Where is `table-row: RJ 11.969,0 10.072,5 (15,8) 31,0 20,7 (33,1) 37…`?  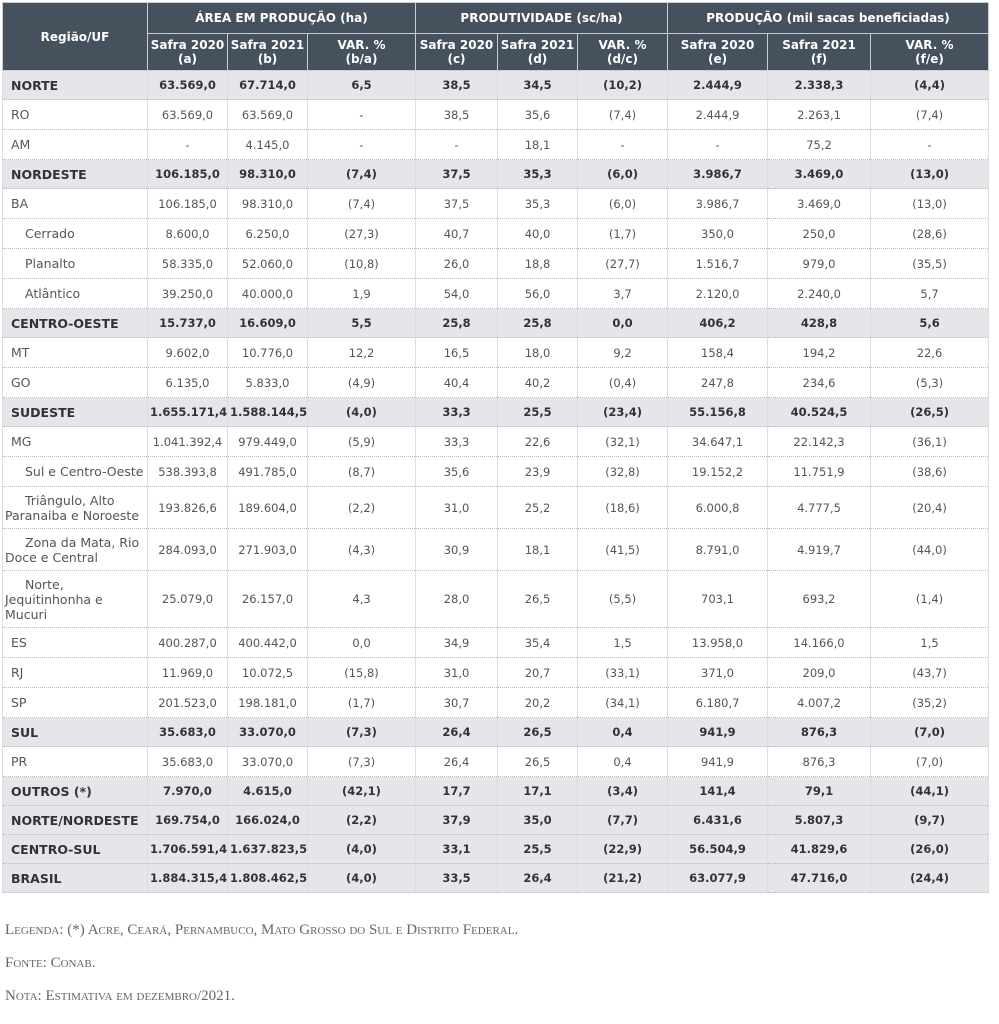
table-row: RJ 11.969,0 10.072,5 (15,8) 31,0 20,7 (33,1) 37… is located at coordinates (496, 672).